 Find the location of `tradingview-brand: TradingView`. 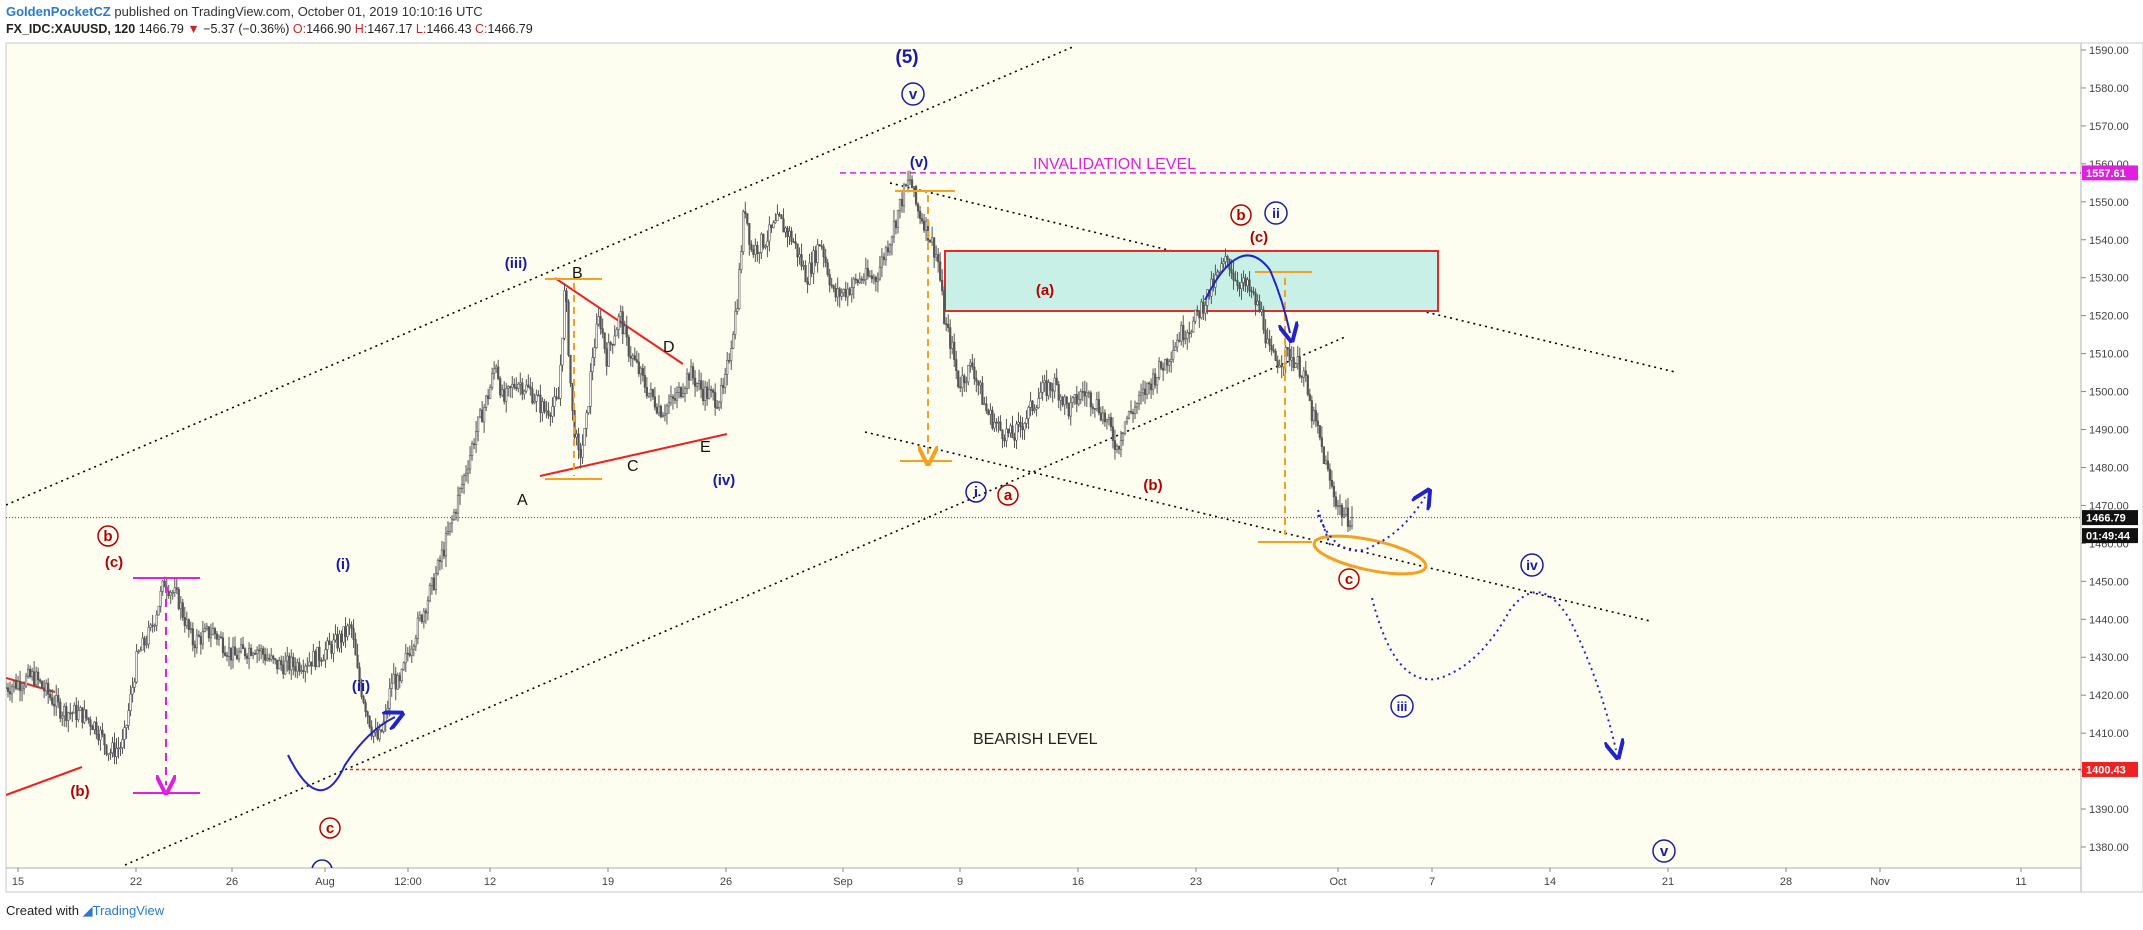

tradingview-brand: TradingView is located at coordinates (128, 910).